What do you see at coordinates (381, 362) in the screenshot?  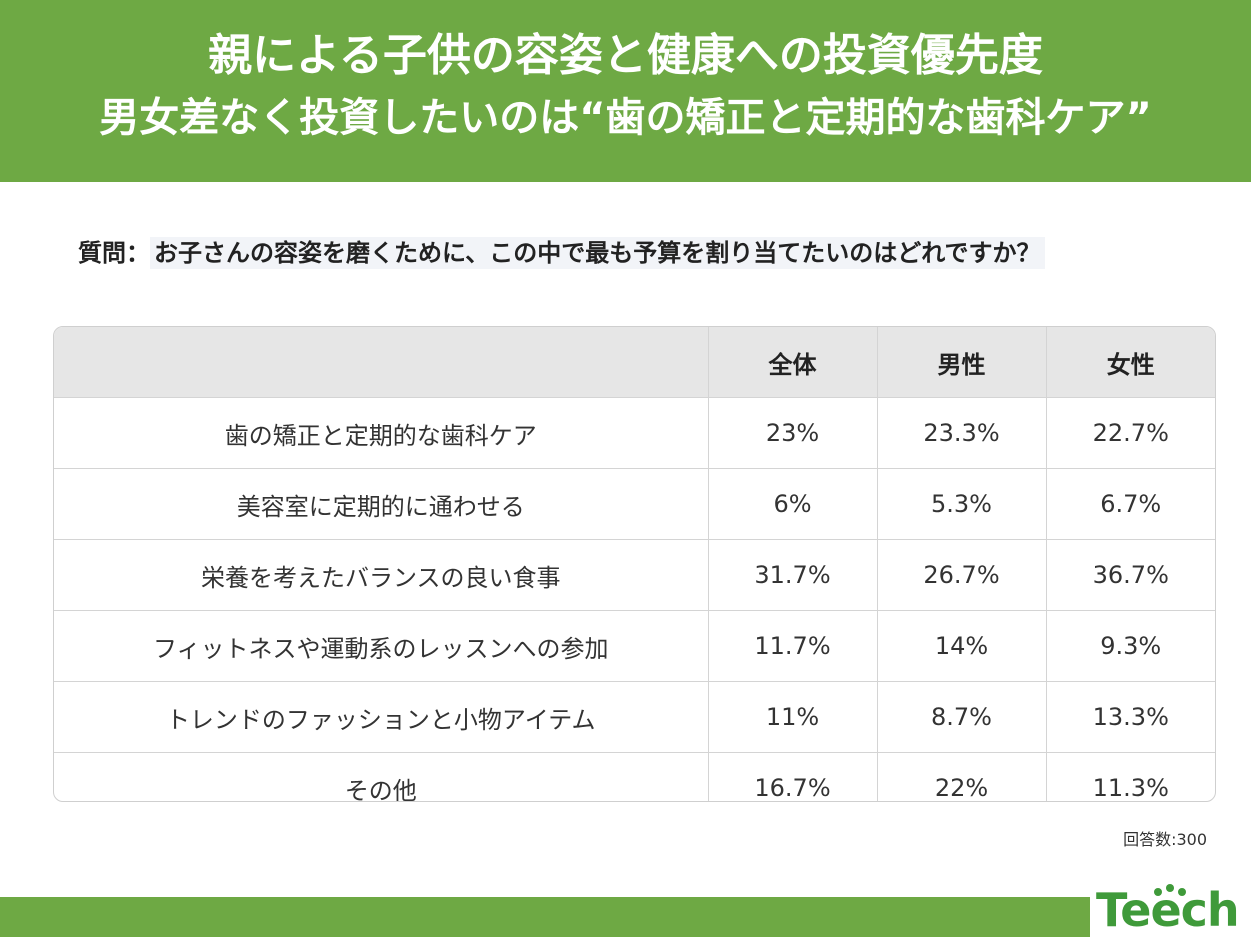 I see `header-cell-label` at bounding box center [381, 362].